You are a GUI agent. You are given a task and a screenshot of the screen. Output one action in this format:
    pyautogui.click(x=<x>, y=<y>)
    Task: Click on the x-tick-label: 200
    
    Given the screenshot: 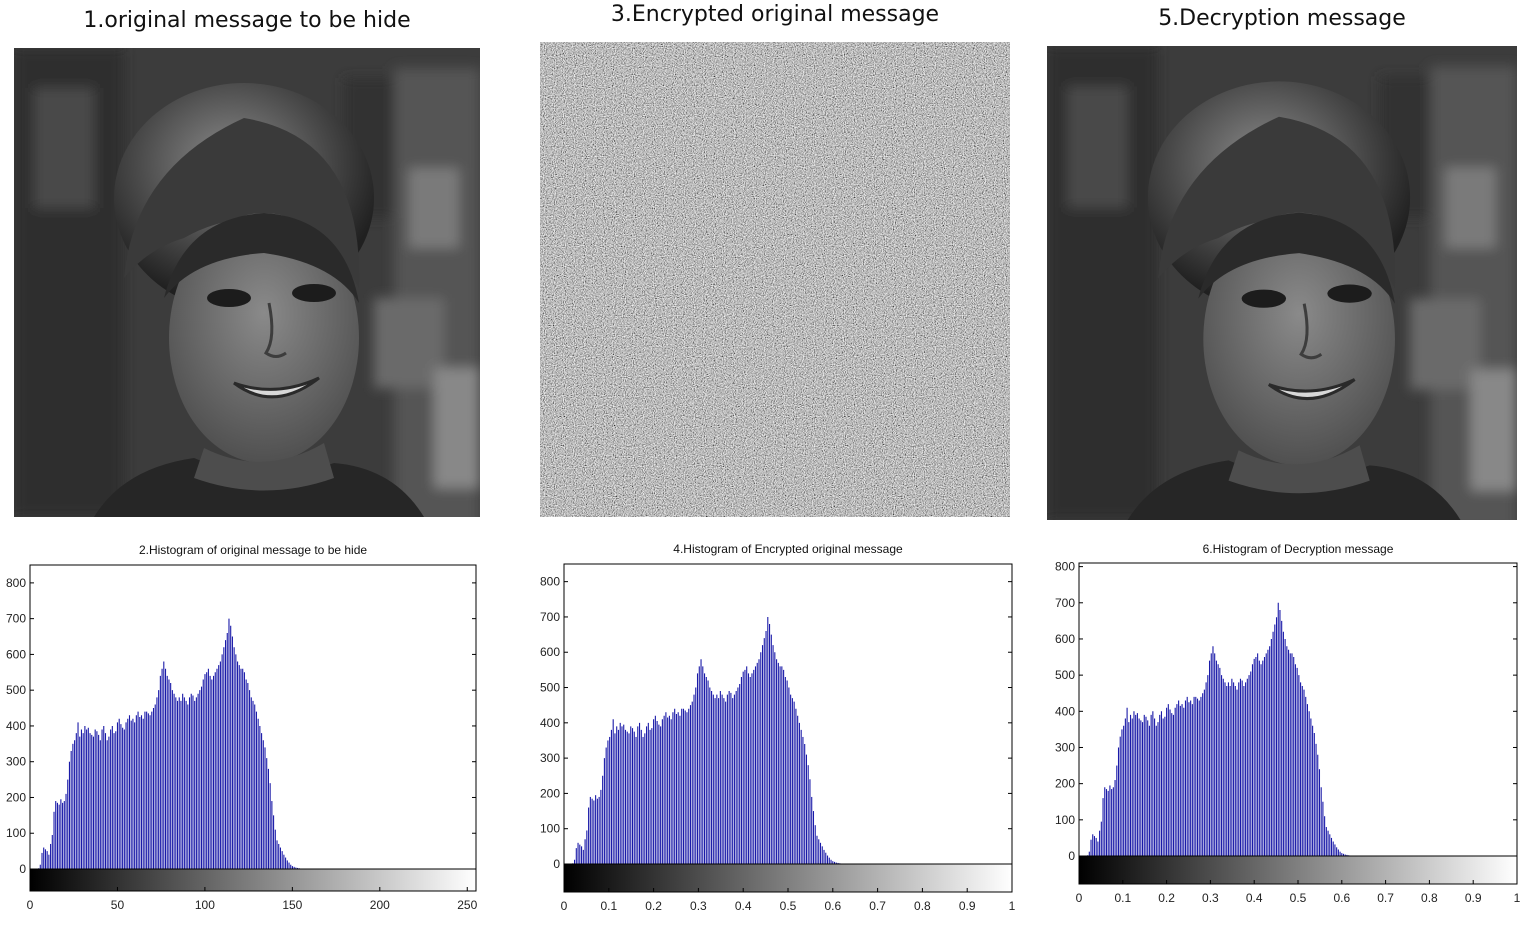 What is the action you would take?
    pyautogui.click(x=380, y=905)
    